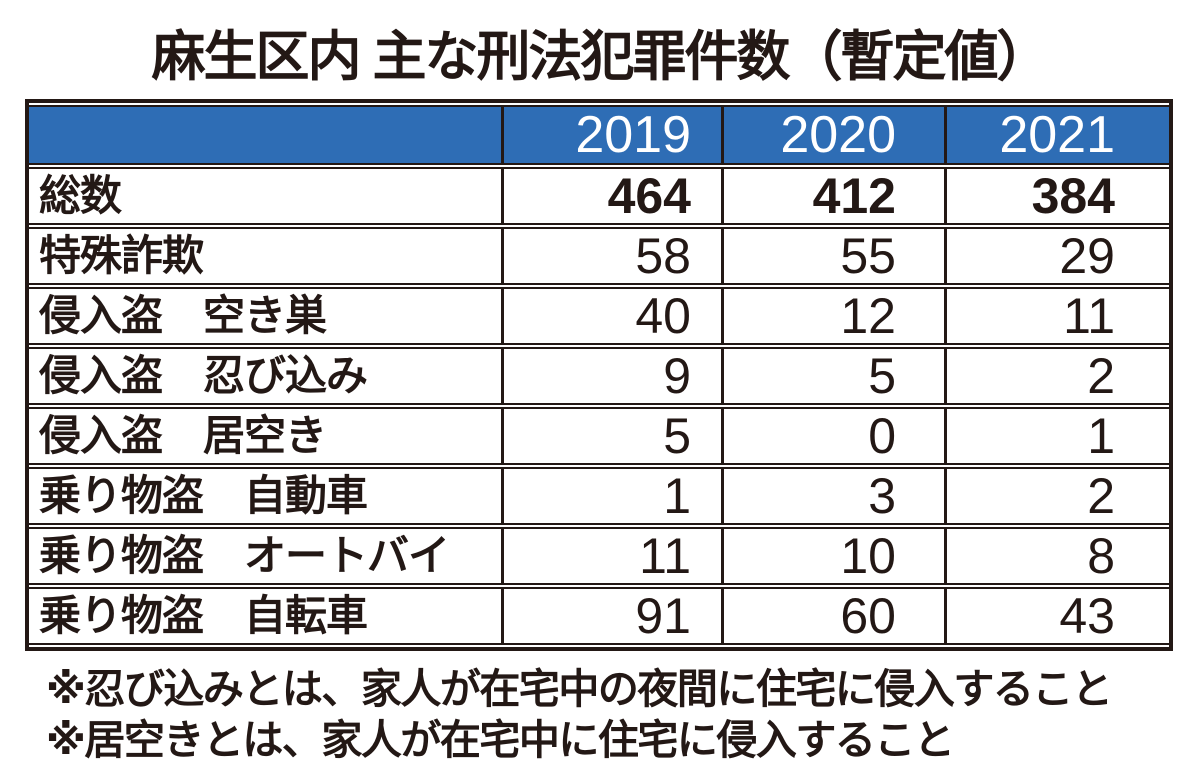  I want to click on page-title: 麻生区内 主な刑法犯罪件数（暫定値）, so click(600, 57).